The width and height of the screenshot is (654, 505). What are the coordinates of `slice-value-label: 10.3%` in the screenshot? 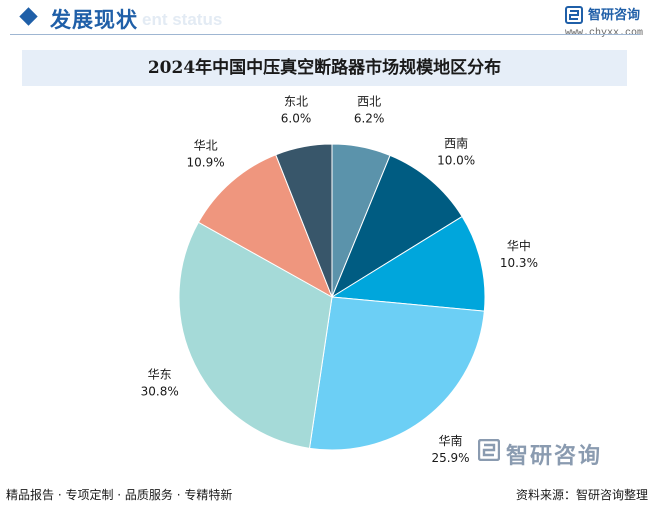 It's located at (519, 263).